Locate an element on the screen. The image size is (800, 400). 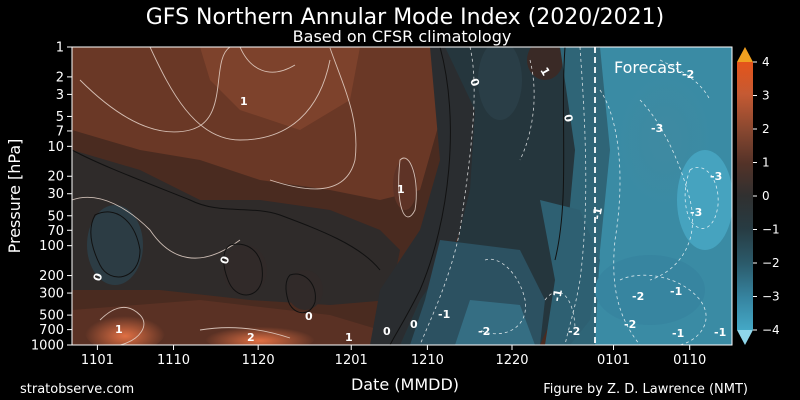
y-tick-label: 3 is located at coordinates (60, 95).